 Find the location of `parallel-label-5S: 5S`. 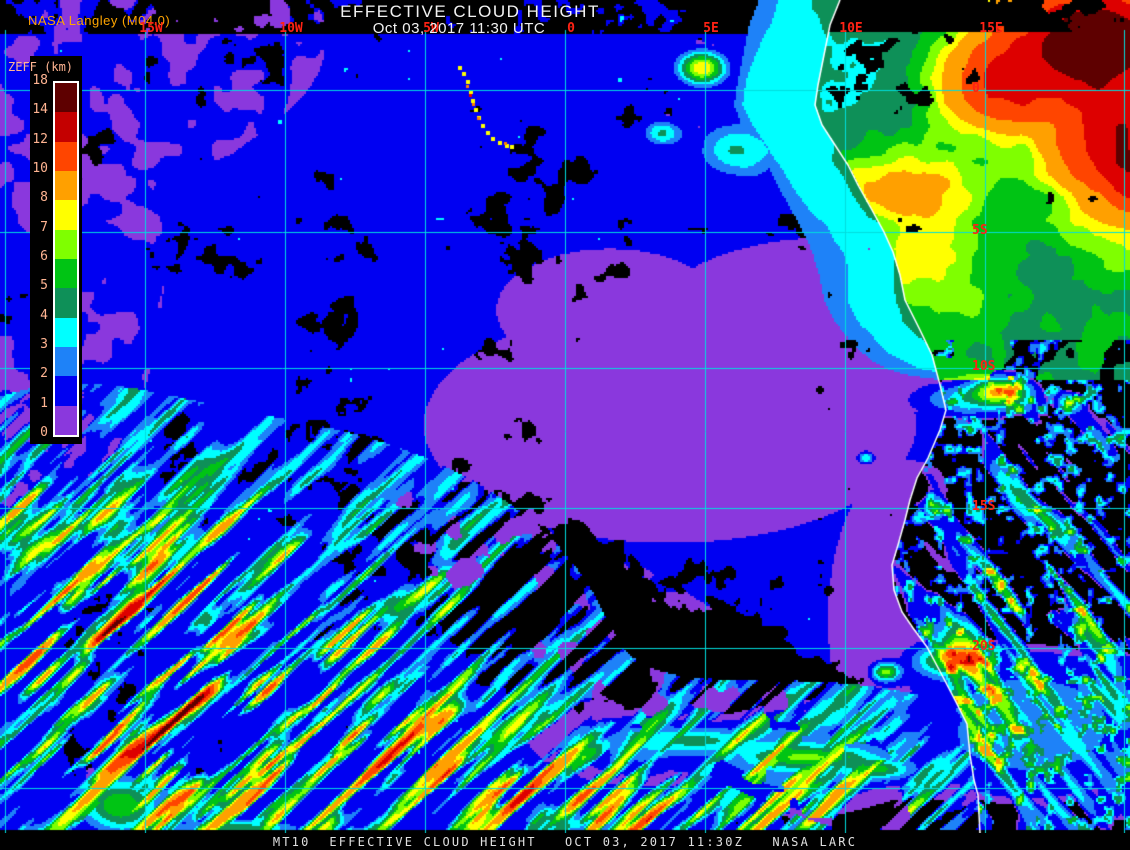

parallel-label-5S: 5S is located at coordinates (980, 230).